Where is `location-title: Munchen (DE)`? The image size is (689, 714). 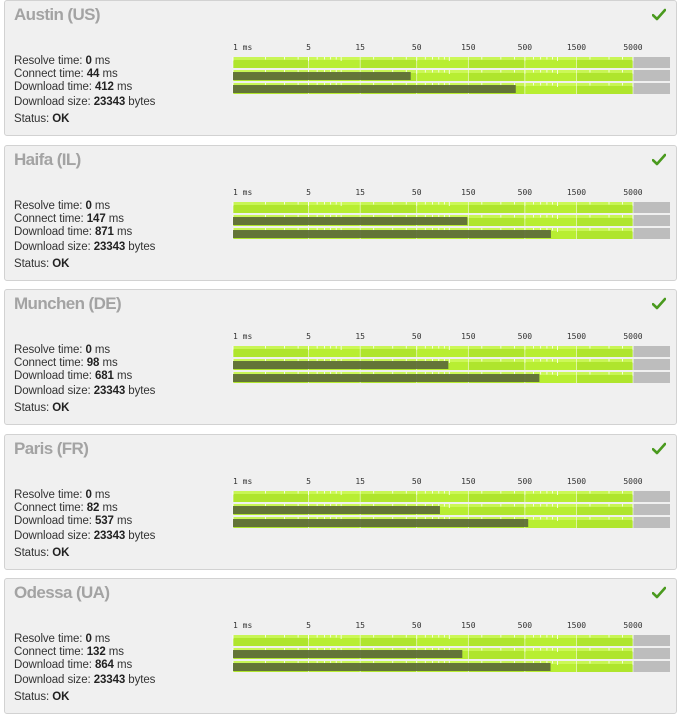 location-title: Munchen (DE) is located at coordinates (68, 303).